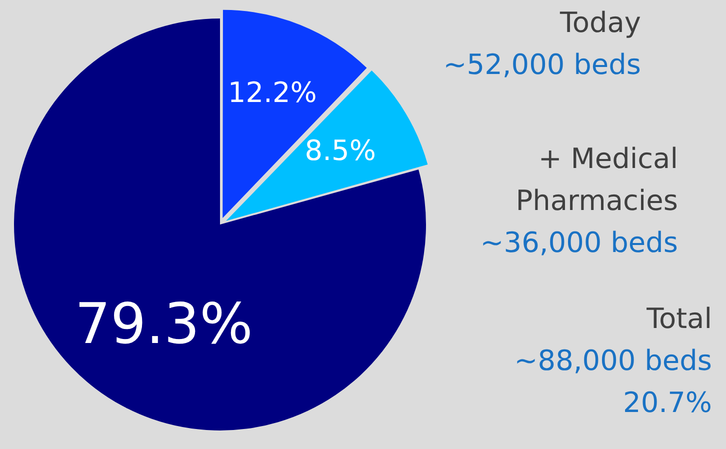 The height and width of the screenshot is (449, 726). What do you see at coordinates (667, 403) in the screenshot?
I see `text: 20.7%` at bounding box center [667, 403].